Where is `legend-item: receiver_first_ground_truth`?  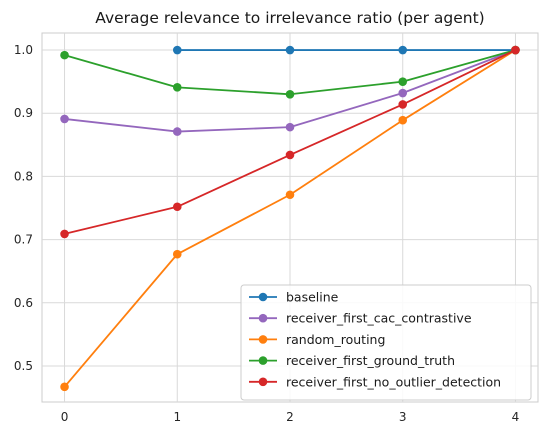 legend-item: receiver_first_ground_truth is located at coordinates (352, 360).